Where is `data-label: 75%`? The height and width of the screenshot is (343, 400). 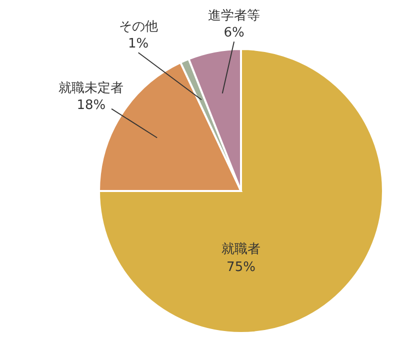 data-label: 75% is located at coordinates (241, 267).